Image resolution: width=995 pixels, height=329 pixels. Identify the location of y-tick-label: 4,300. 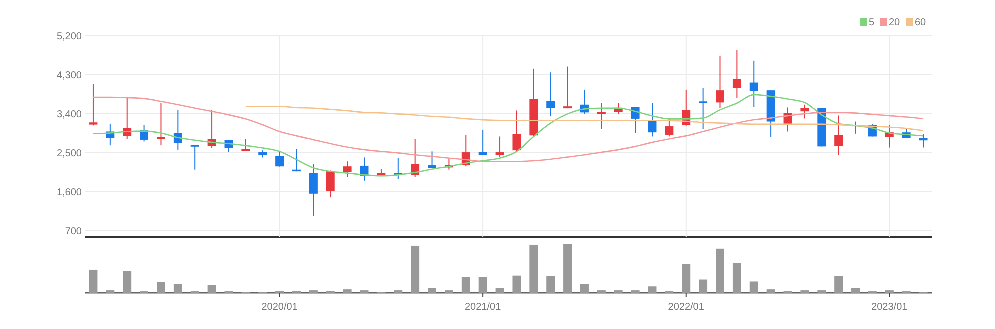
(69, 76).